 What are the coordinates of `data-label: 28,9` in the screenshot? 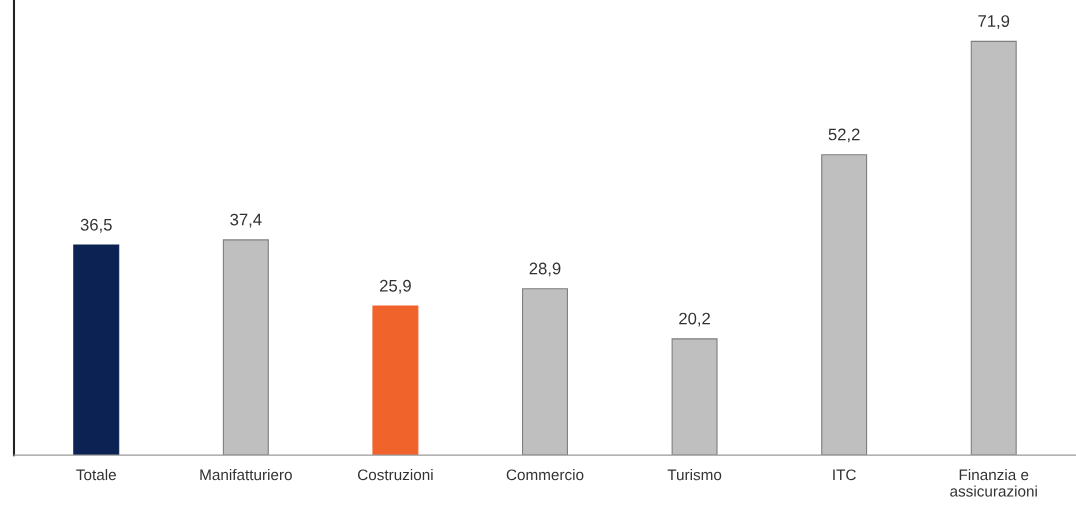 It's located at (545, 269).